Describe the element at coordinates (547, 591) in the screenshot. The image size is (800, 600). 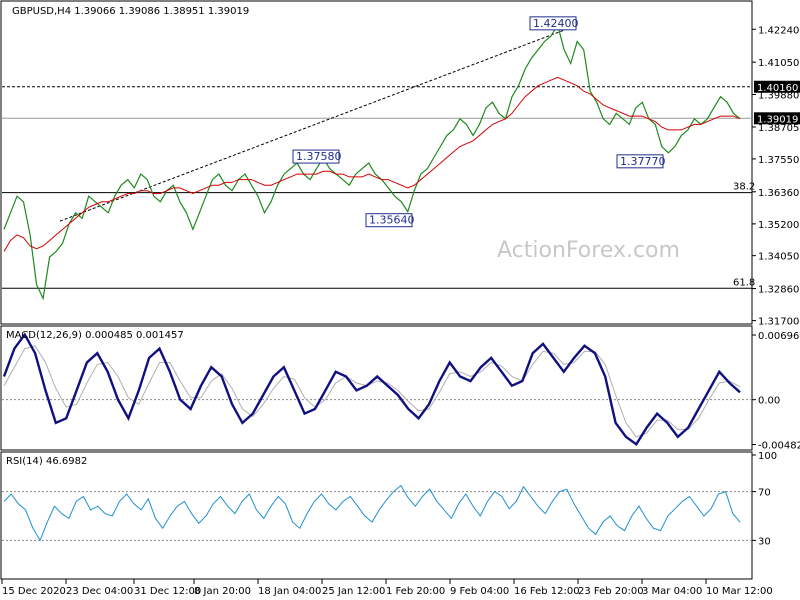
I see `x-tick-label: 16 Feb 12:00` at that location.